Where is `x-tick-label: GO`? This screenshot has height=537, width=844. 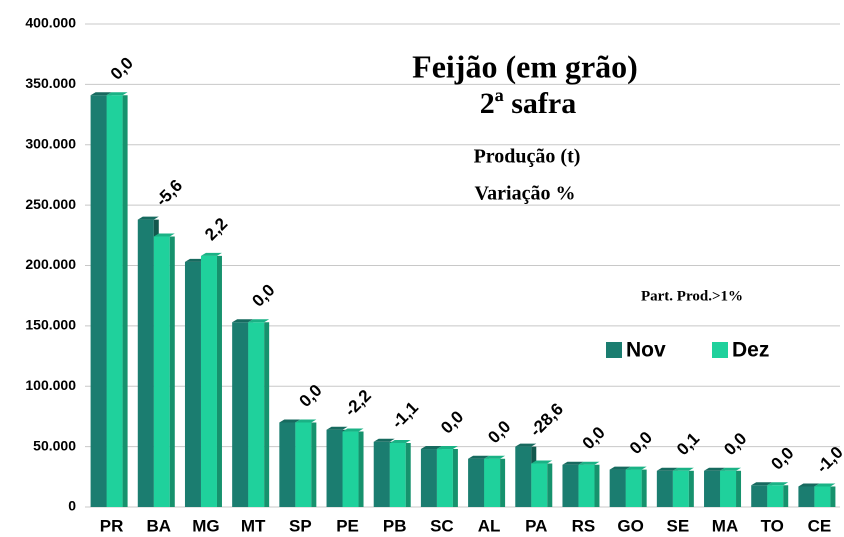 x-tick-label: GO is located at coordinates (630, 525).